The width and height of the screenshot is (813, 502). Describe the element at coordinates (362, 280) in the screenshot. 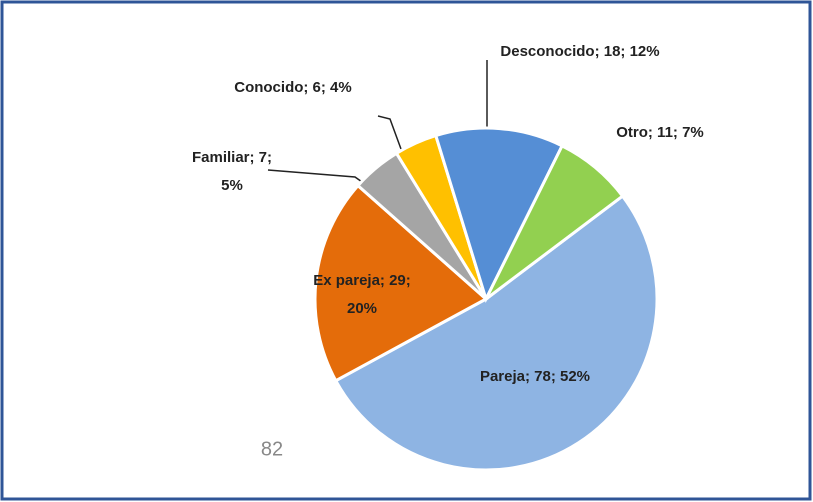

I see `data-label-line: Ex pareja; 29;` at that location.